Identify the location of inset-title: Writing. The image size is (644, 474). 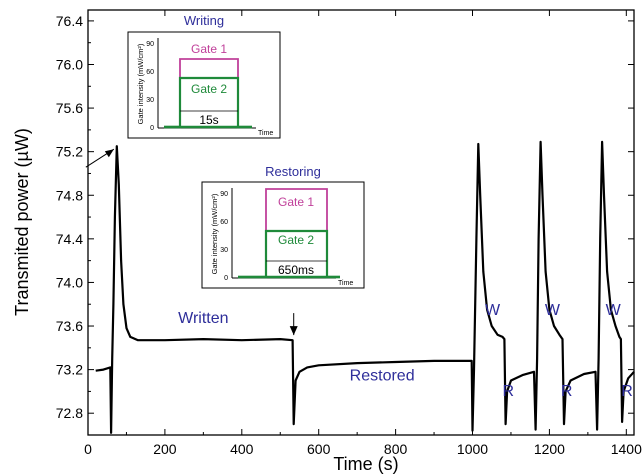
(204, 20).